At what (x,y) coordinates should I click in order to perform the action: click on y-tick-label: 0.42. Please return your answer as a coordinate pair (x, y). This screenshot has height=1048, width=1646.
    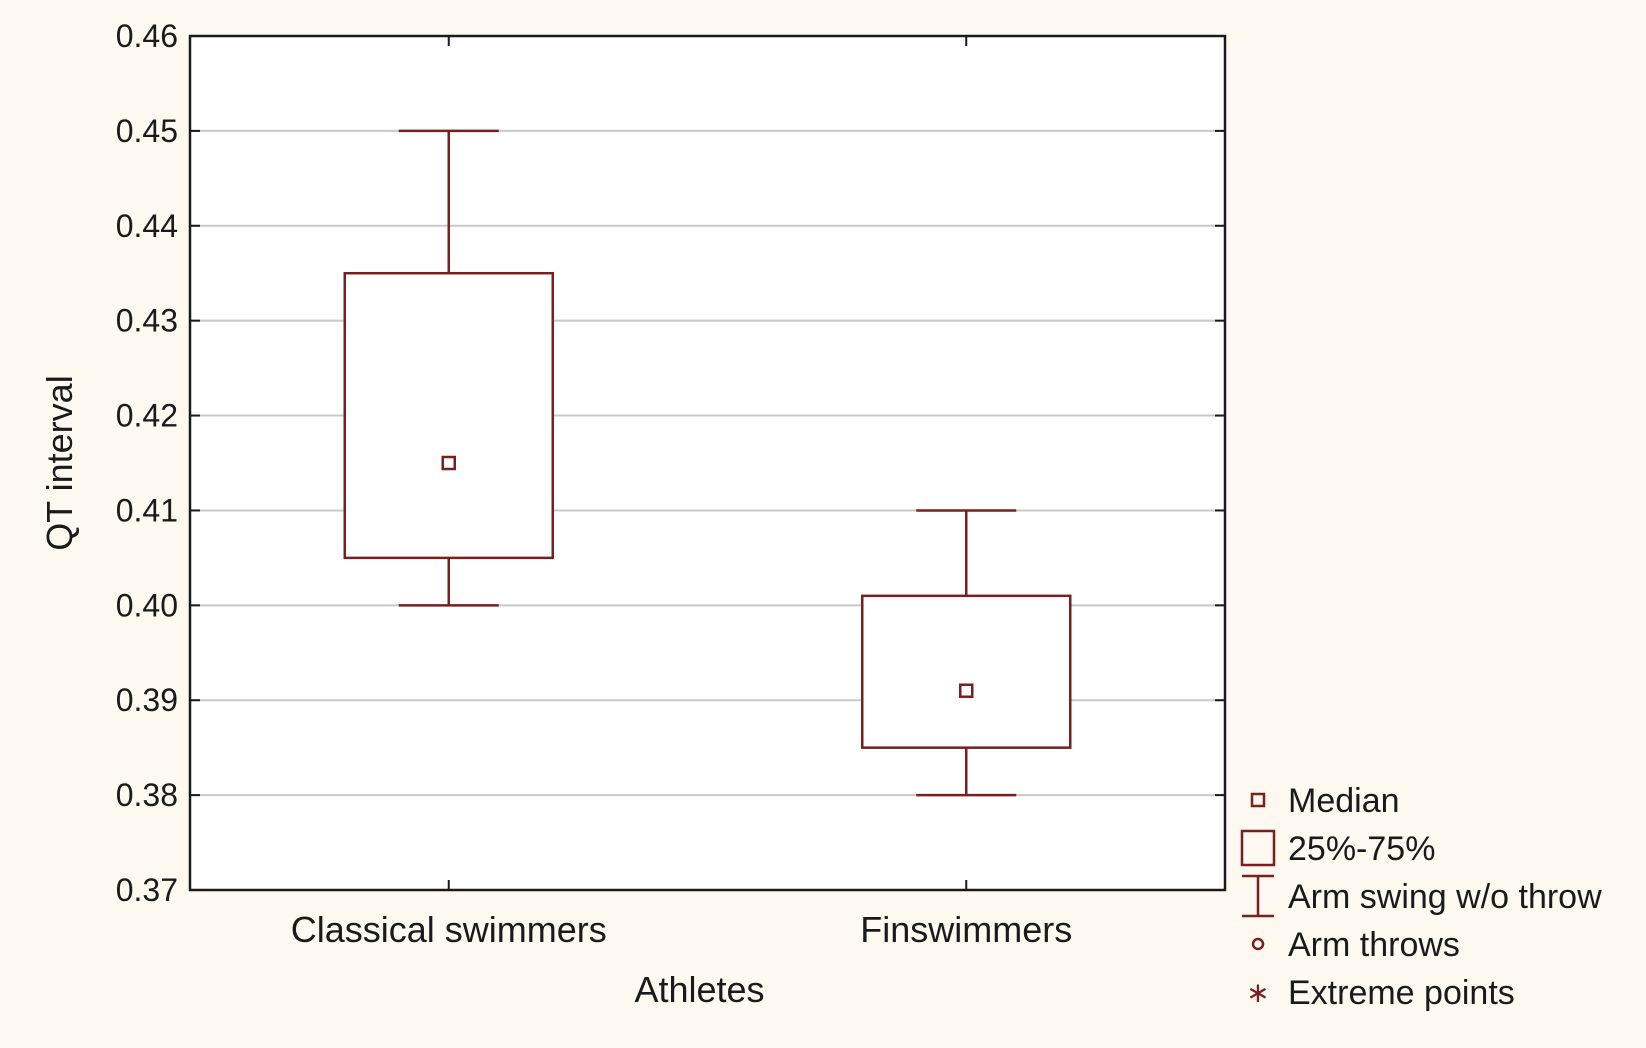
    Looking at the image, I should click on (147, 416).